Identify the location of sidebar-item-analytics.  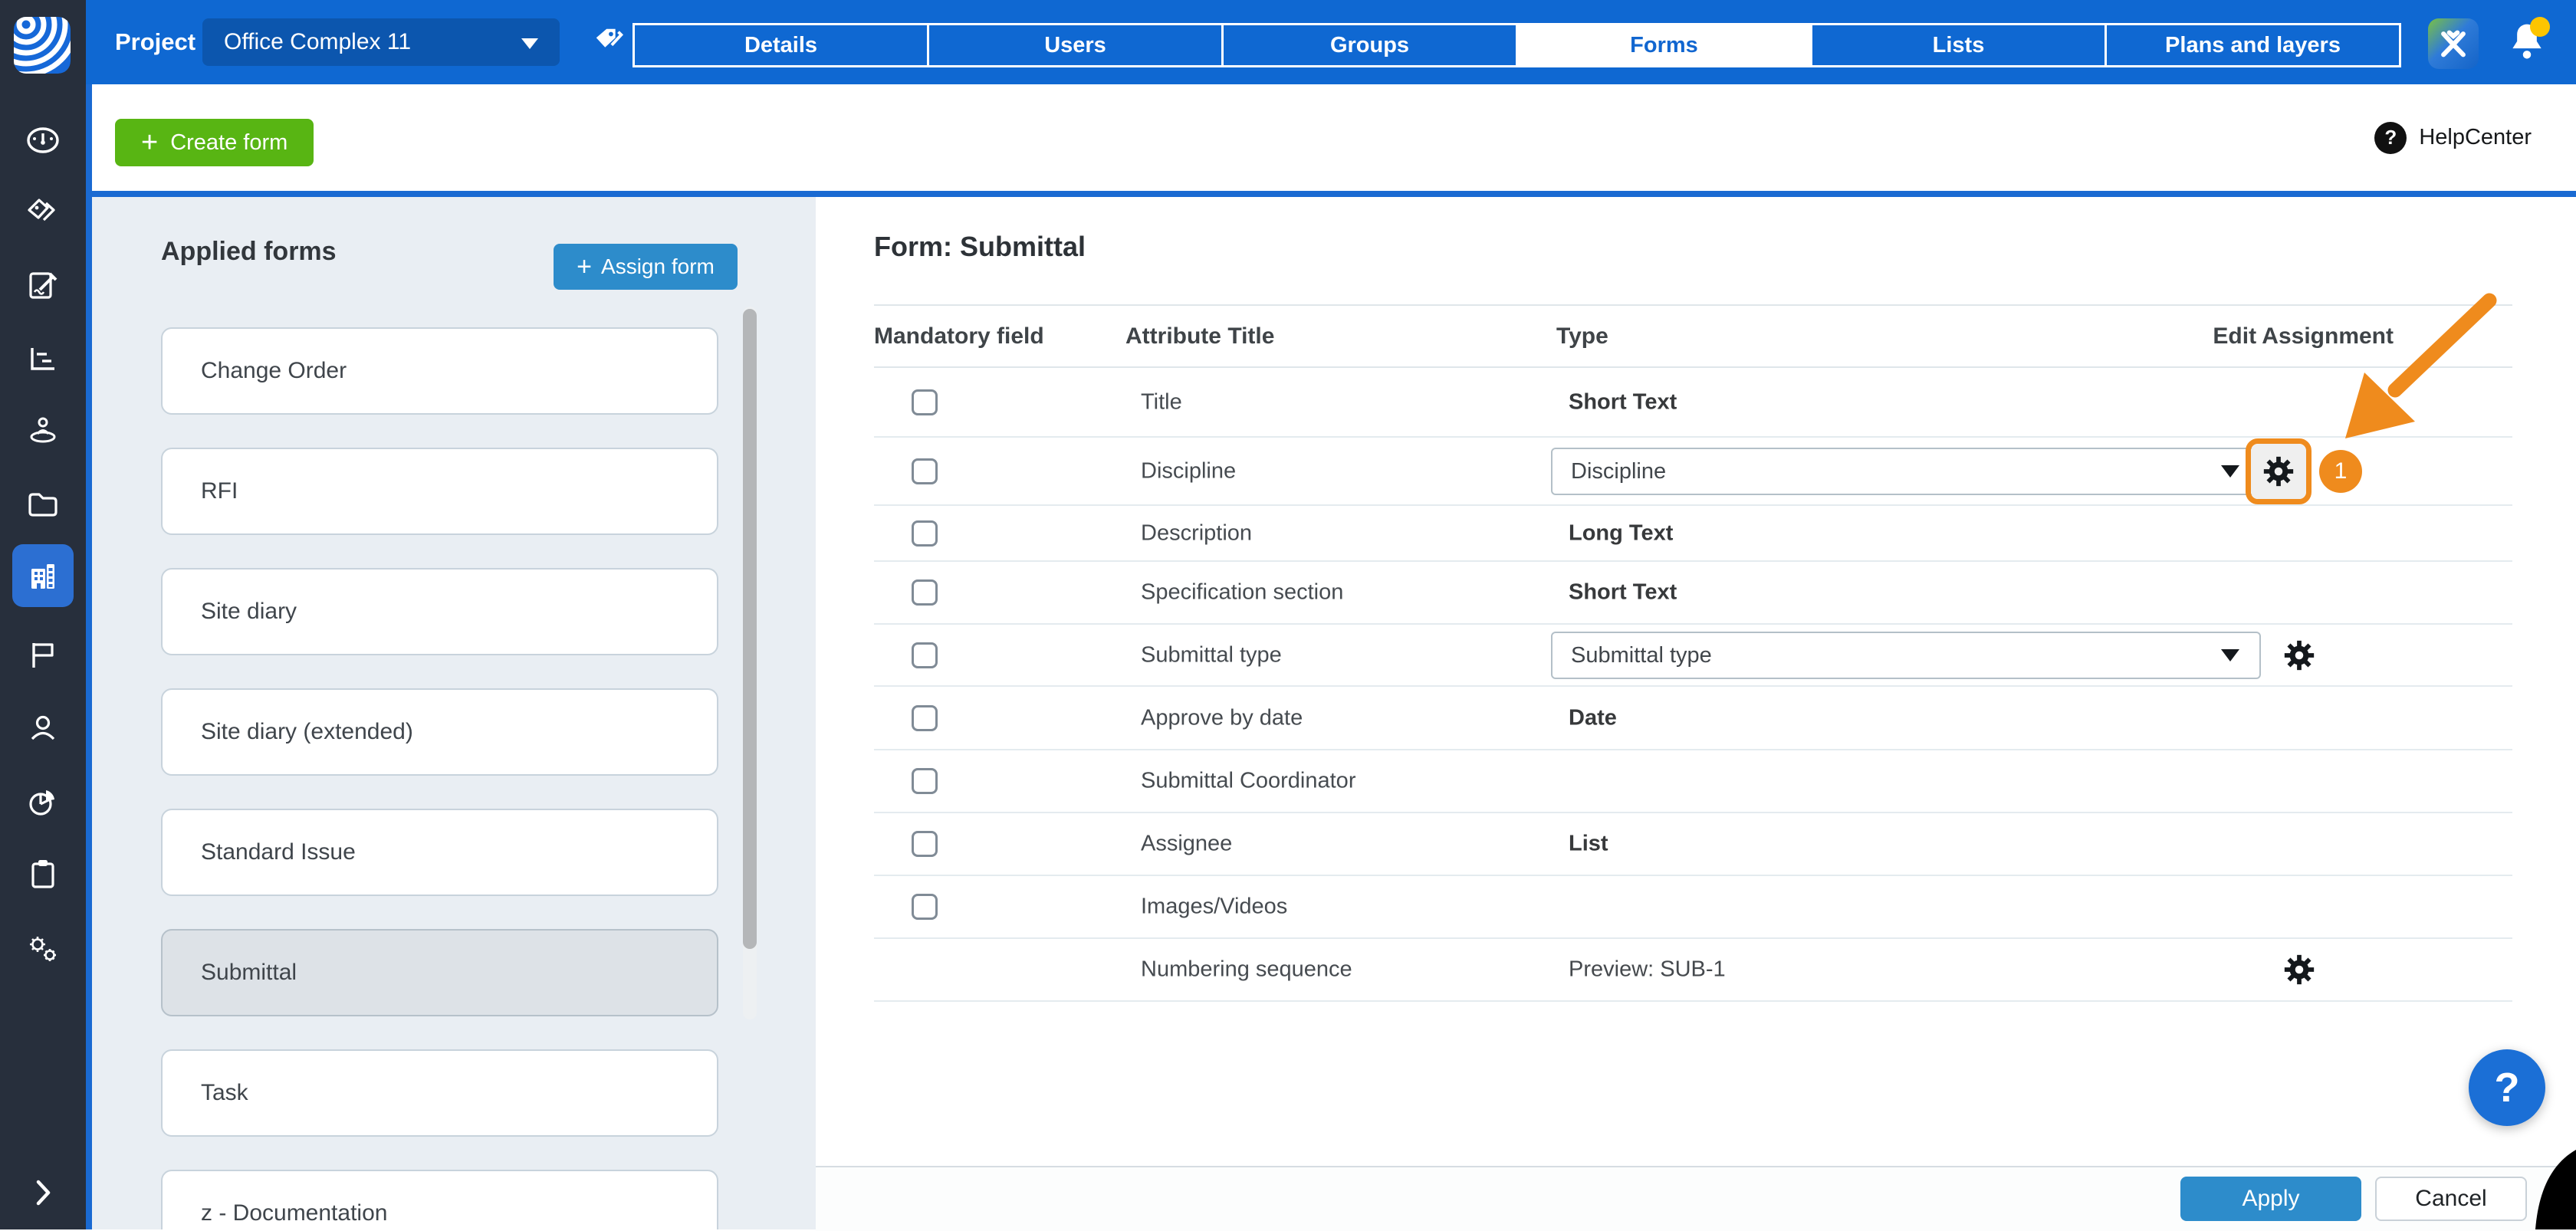
(43, 801).